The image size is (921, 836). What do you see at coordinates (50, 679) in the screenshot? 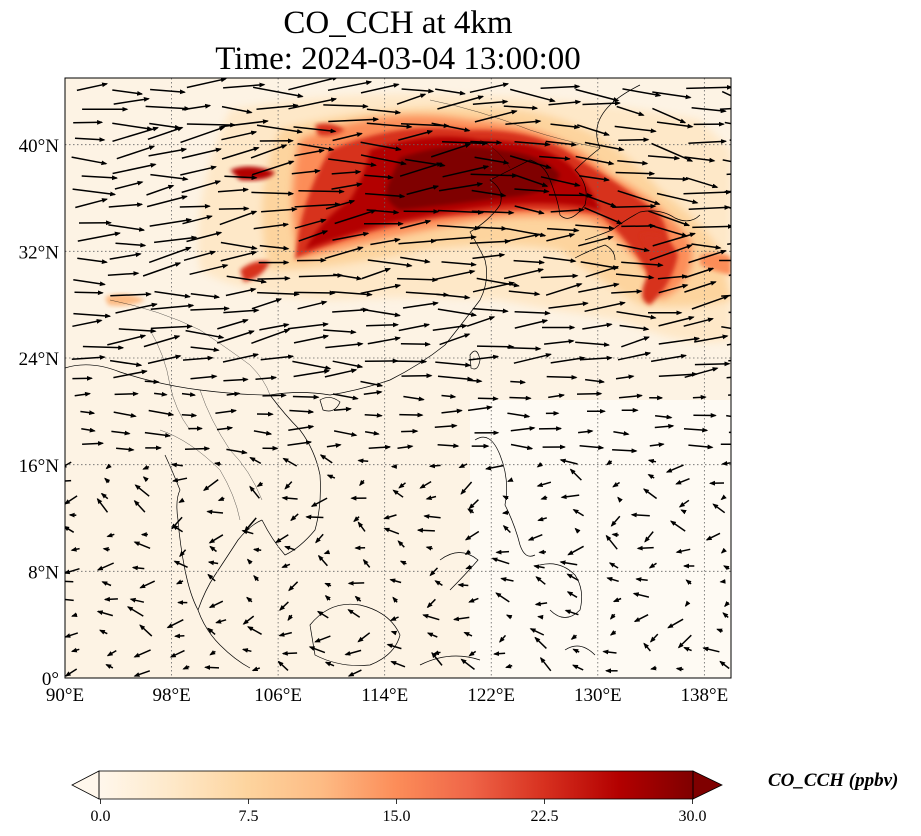
I see `lat-tick-label: 0°` at bounding box center [50, 679].